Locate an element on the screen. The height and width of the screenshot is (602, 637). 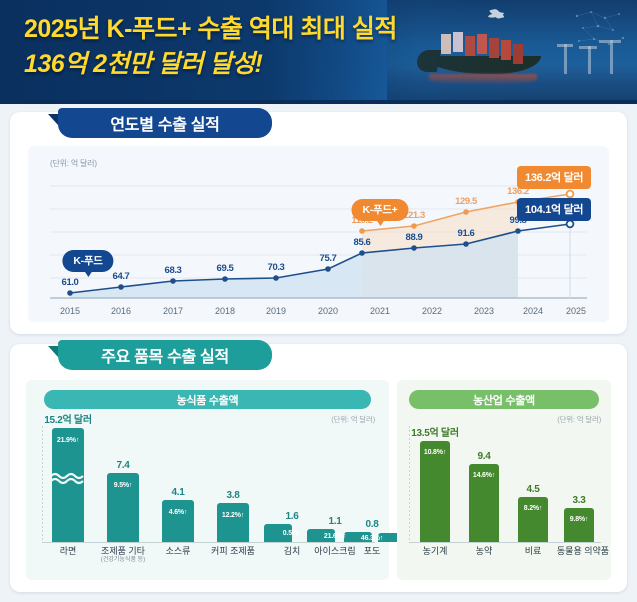
x-axis-tick: 2015 is located at coordinates (70, 311).